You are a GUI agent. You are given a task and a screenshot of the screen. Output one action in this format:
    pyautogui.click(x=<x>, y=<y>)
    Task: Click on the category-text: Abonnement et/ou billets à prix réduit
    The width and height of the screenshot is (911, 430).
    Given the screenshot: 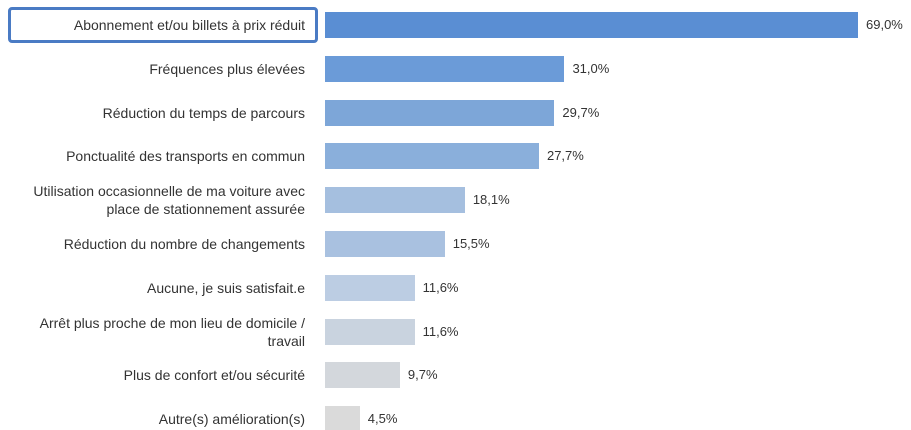 What is the action you would take?
    pyautogui.click(x=189, y=25)
    